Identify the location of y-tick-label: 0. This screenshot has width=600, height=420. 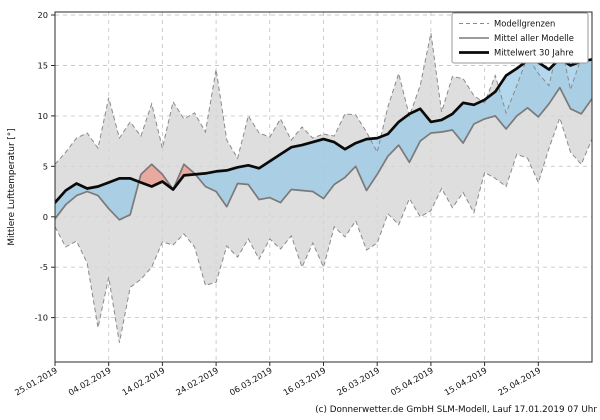
(45, 217).